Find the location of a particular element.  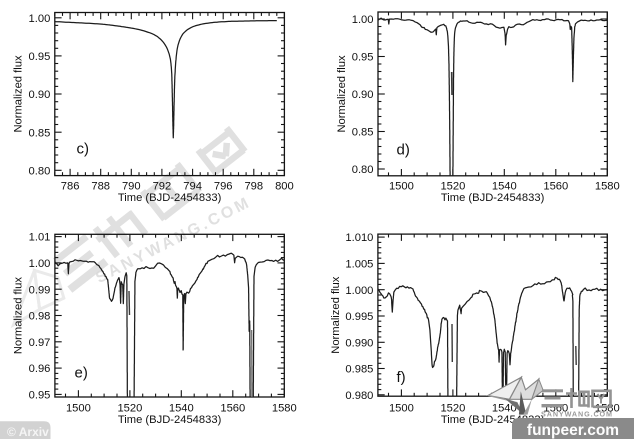

svg-text: 798 is located at coordinates (253, 187).